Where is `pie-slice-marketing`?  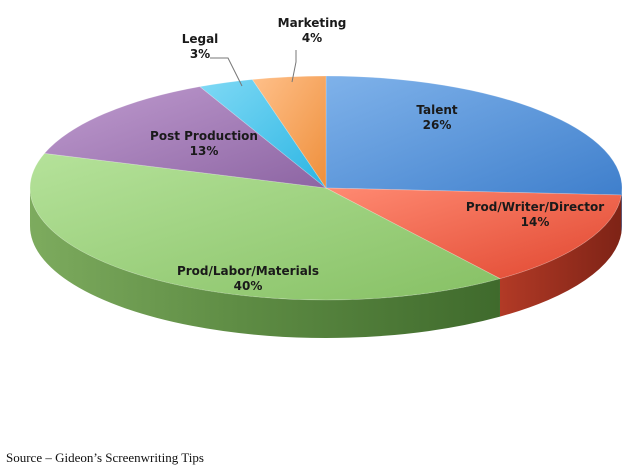
pie-slice-marketing is located at coordinates (289, 132).